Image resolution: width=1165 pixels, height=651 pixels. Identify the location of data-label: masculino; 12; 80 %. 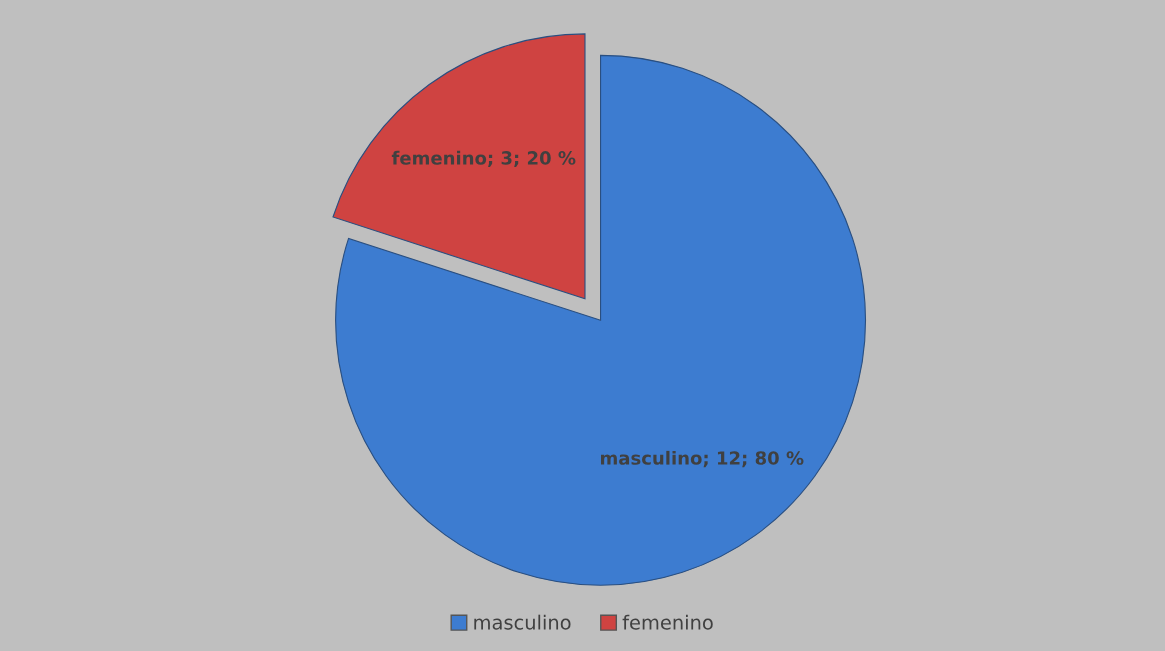
(702, 459).